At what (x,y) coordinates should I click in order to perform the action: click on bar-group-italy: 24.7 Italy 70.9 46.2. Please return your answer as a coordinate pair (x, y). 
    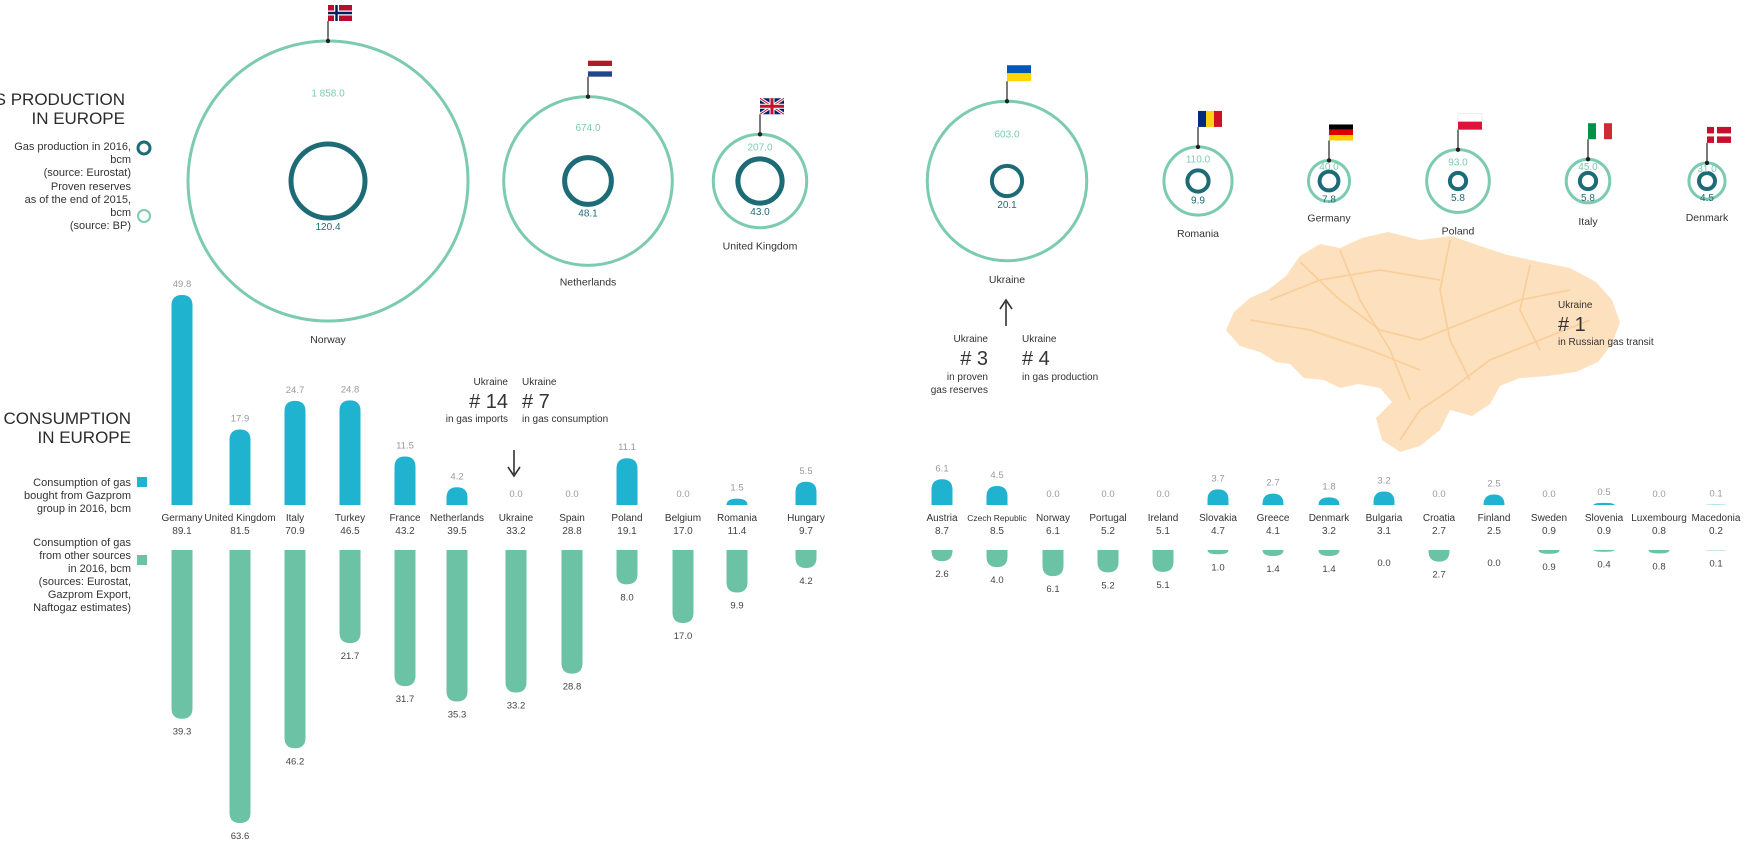
    Looking at the image, I should click on (295, 576).